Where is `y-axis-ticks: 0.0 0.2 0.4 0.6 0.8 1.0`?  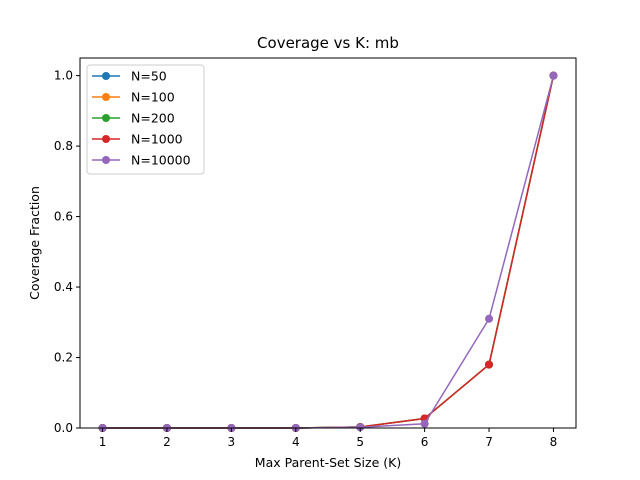
y-axis-ticks: 0.0 0.2 0.4 0.6 0.8 1.0 is located at coordinates (67, 252).